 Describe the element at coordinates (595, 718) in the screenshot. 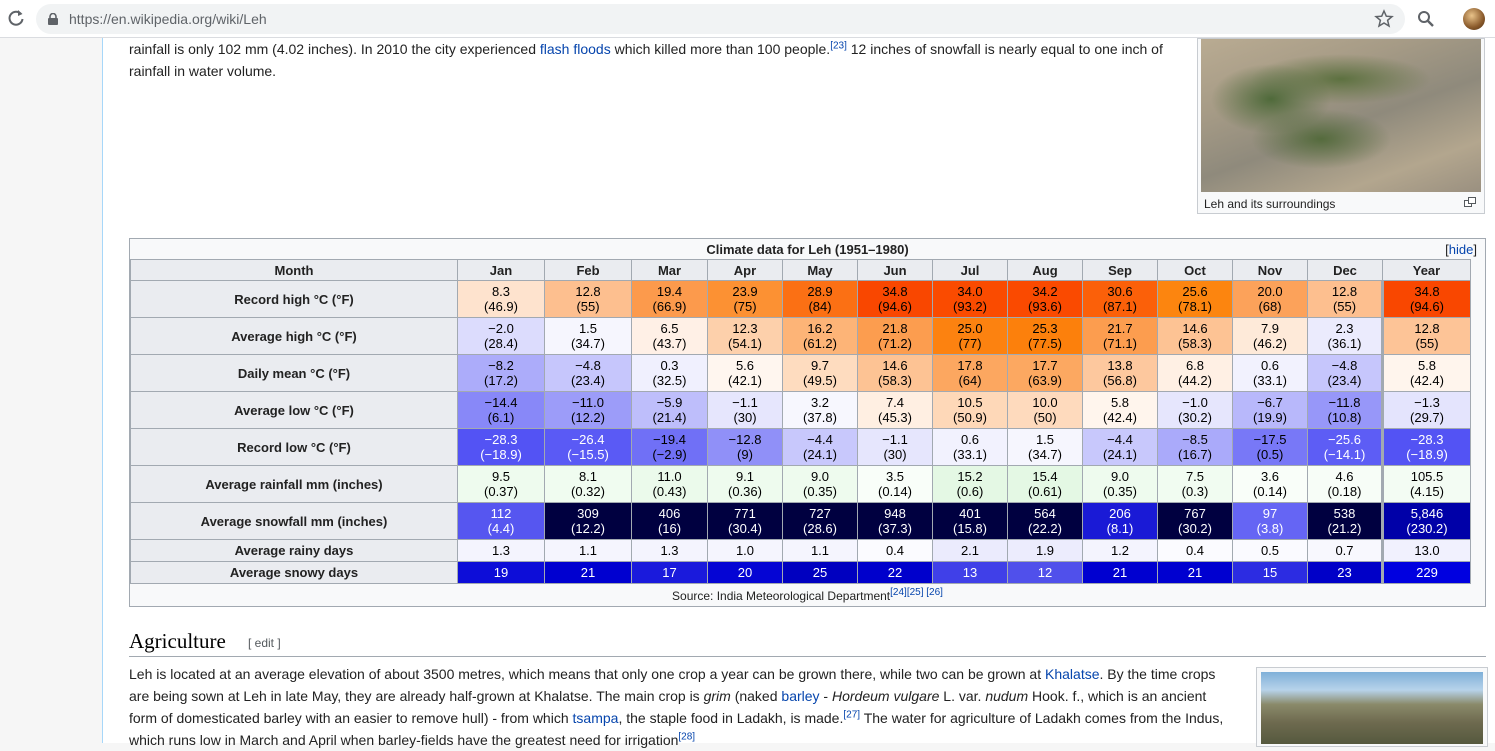

I see `tsampa-link: tsampa` at that location.